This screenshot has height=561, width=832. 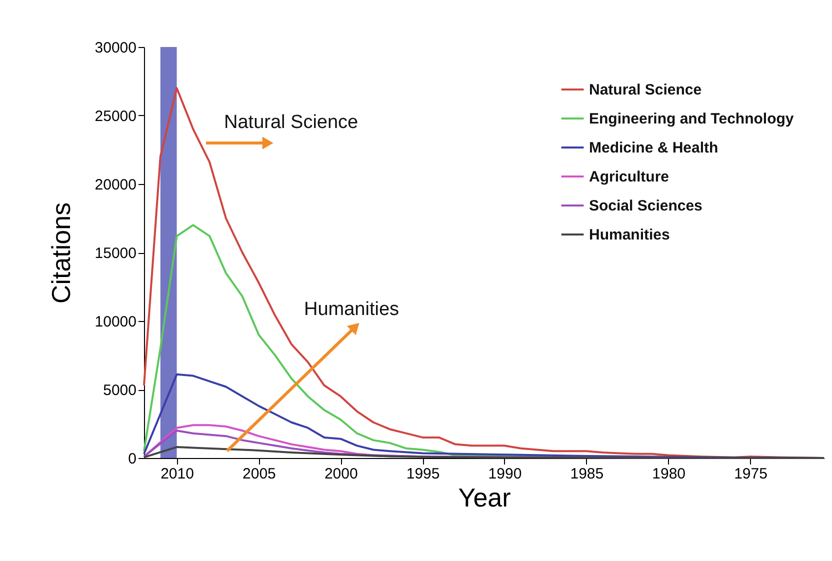 What do you see at coordinates (485, 497) in the screenshot?
I see `x-axis-title: Year` at bounding box center [485, 497].